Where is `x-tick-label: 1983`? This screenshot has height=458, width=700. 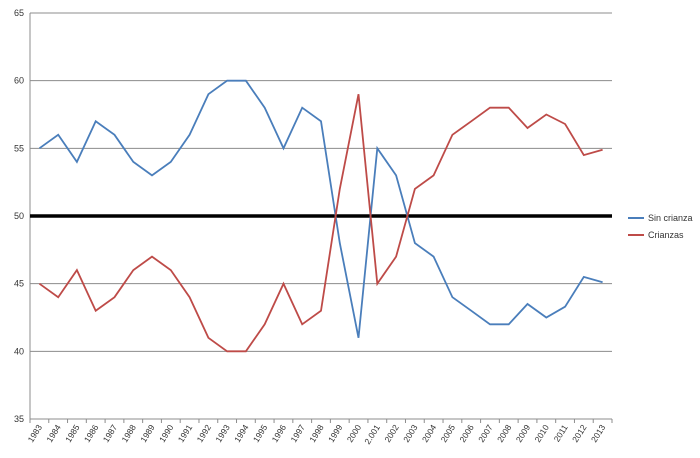
x-tick-label: 1983 is located at coordinates (35, 434).